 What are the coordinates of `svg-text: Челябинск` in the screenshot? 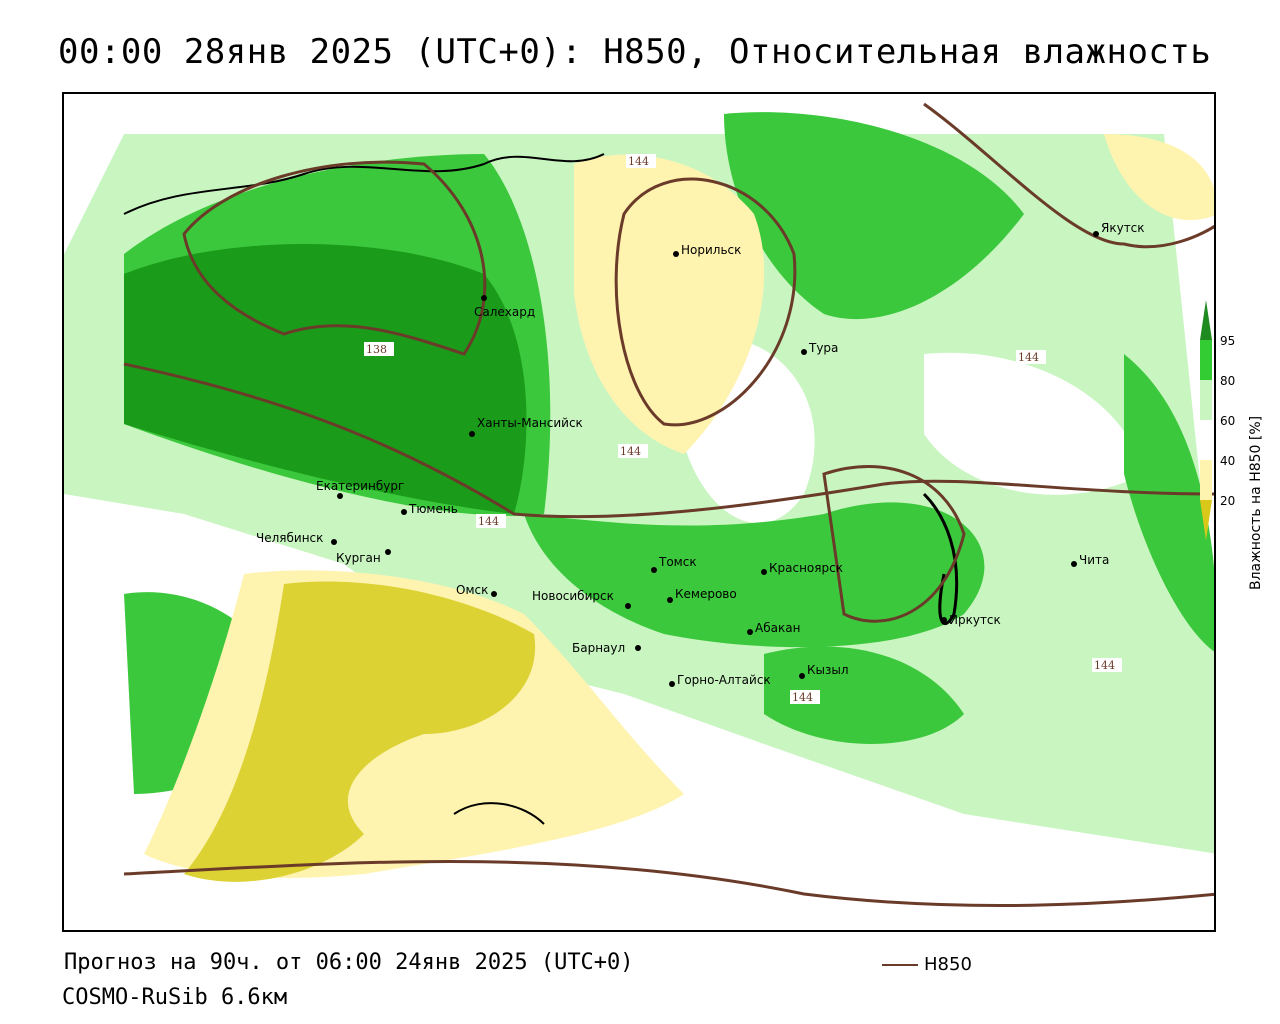 It's located at (289, 538).